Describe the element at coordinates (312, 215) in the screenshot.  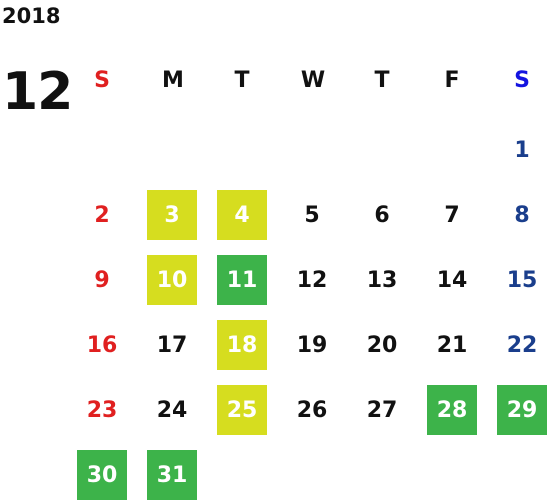
I see `day-cell: 5` at that location.